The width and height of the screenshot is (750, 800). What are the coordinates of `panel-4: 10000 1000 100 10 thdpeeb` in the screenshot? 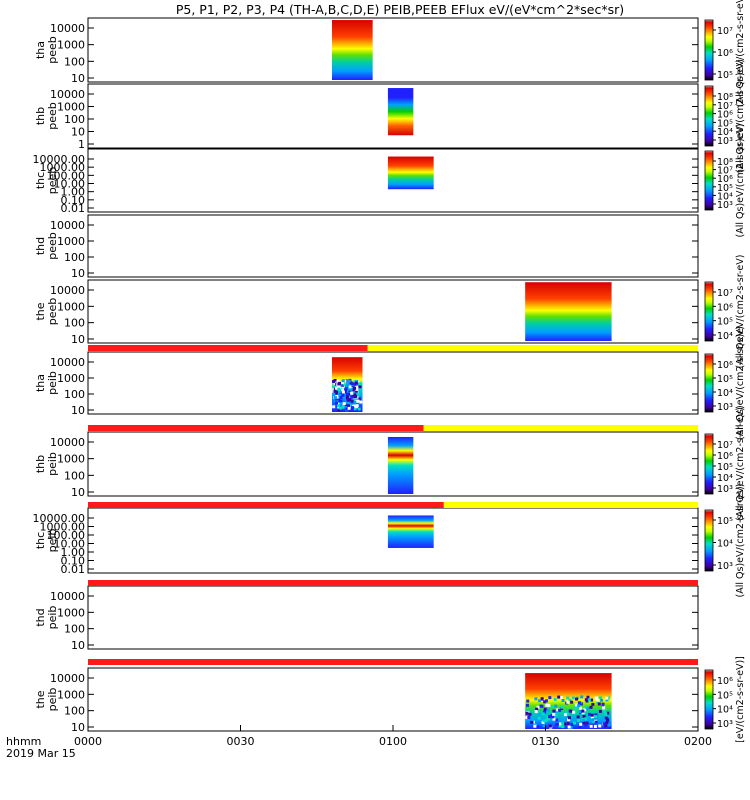 It's located at (366, 247).